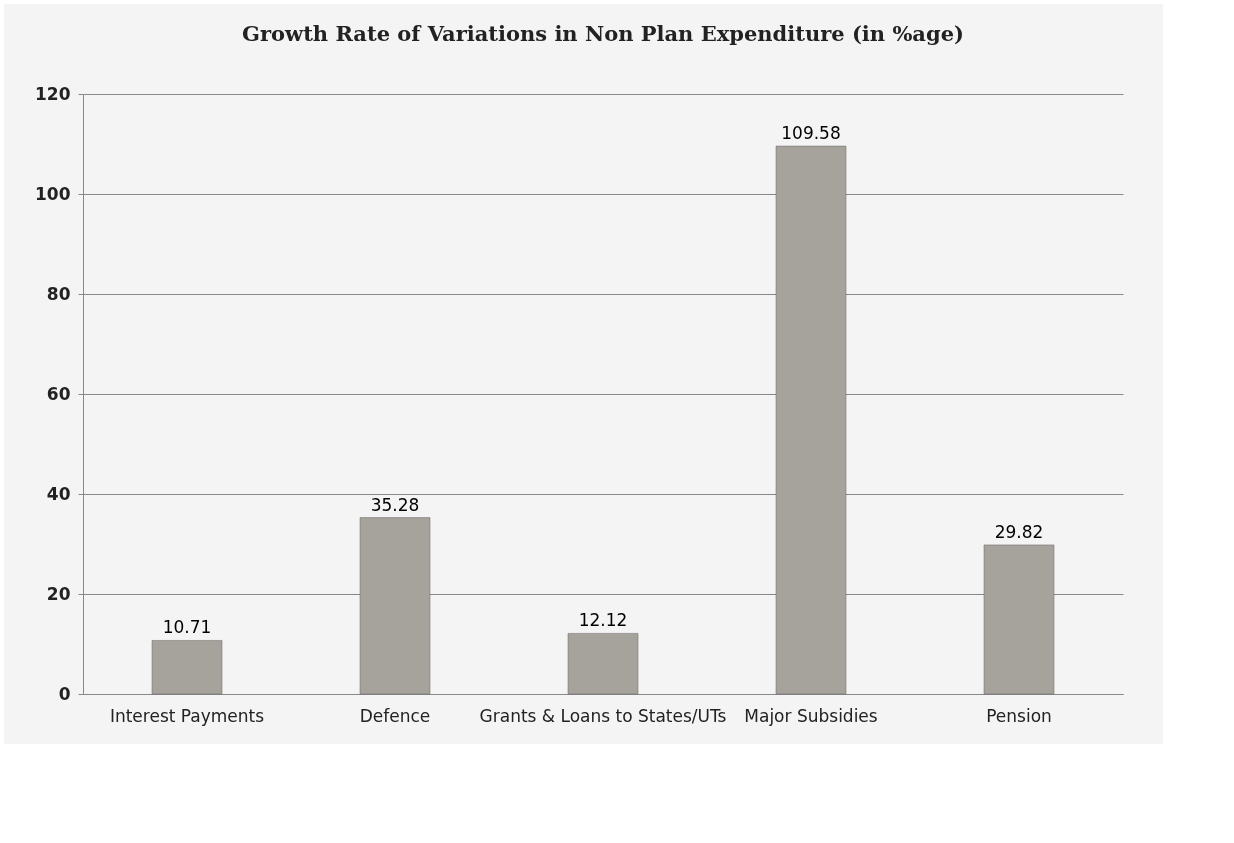 This screenshot has width=1234, height=843. What do you see at coordinates (1019, 531) in the screenshot?
I see `data-label: 29.82` at bounding box center [1019, 531].